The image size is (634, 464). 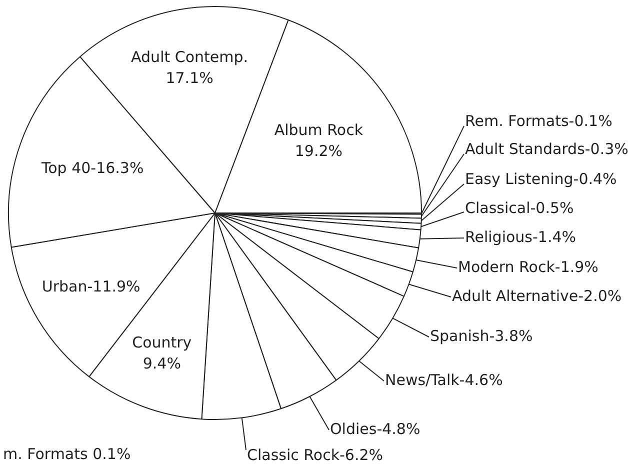 What do you see at coordinates (528, 267) in the screenshot?
I see `slice-label: Modern Rock-1.9%` at bounding box center [528, 267].